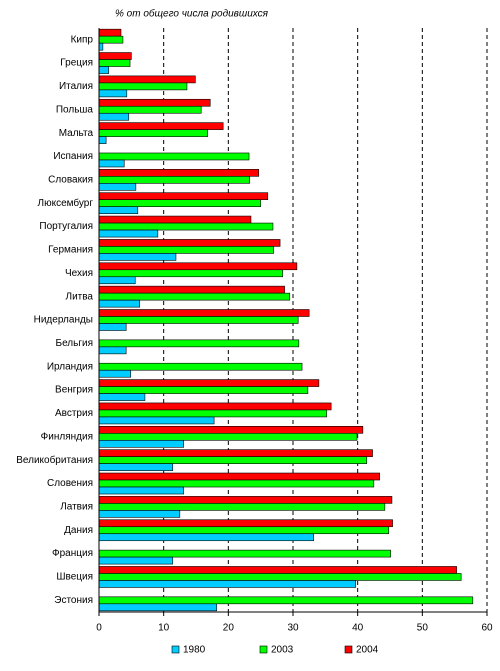  Describe the element at coordinates (74, 413) in the screenshot. I see `y-tick-label: Австрия` at that location.